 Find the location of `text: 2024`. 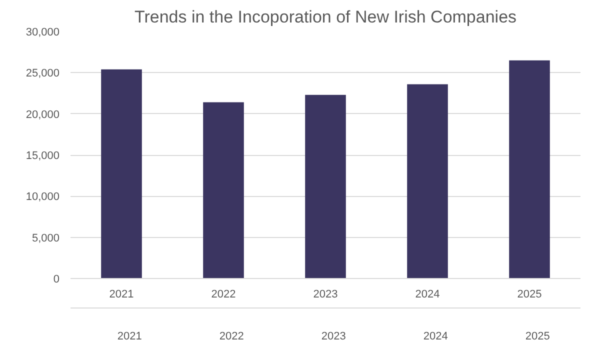

text: 2024 is located at coordinates (435, 336).